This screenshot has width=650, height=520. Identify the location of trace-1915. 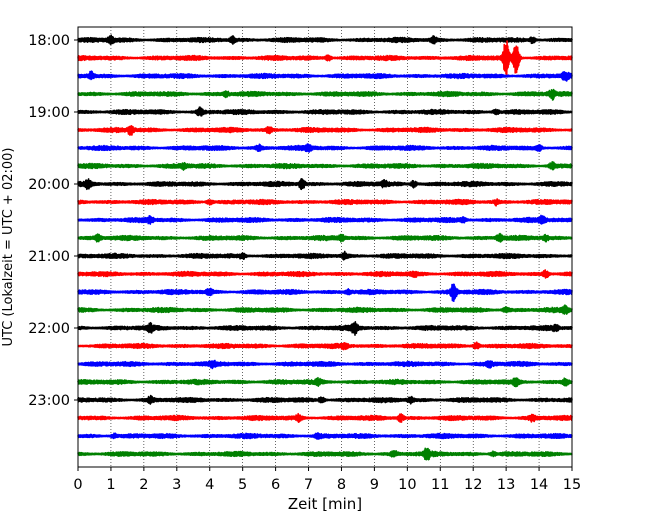
(325, 130).